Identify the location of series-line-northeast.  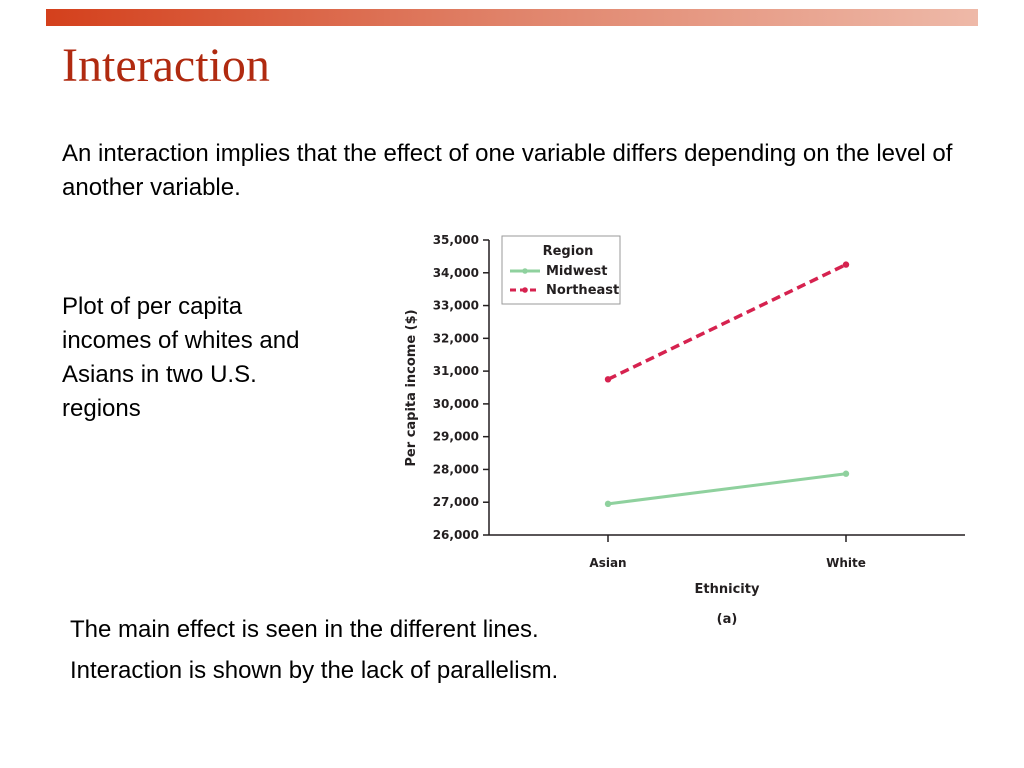
(727, 322).